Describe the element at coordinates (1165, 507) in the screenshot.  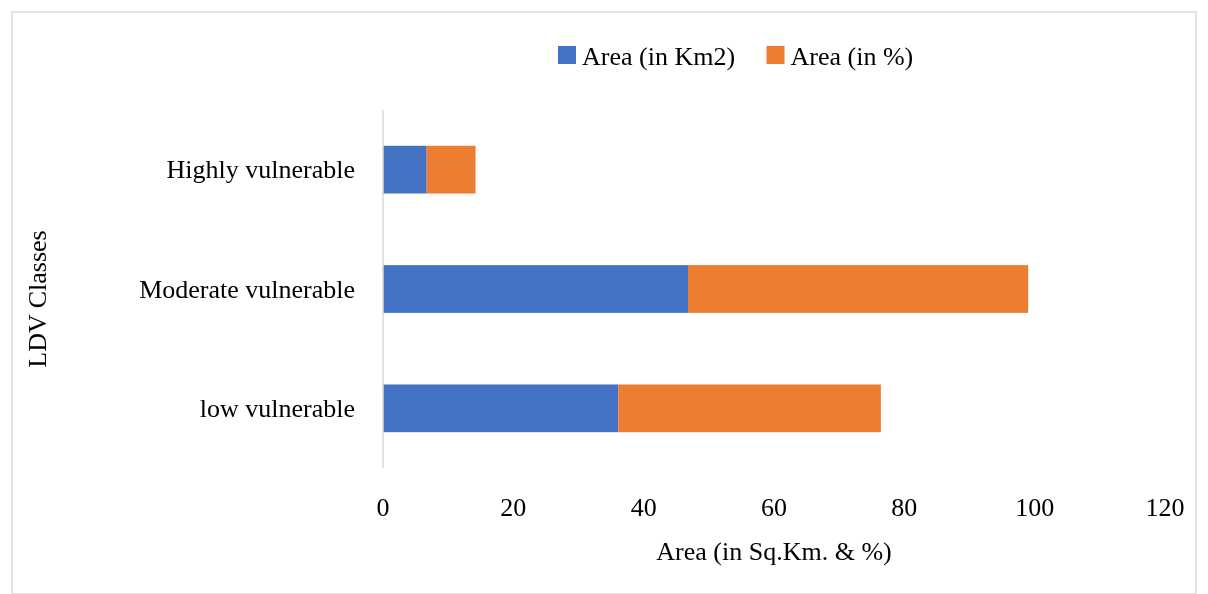
I see `x-tick-label: 120` at that location.